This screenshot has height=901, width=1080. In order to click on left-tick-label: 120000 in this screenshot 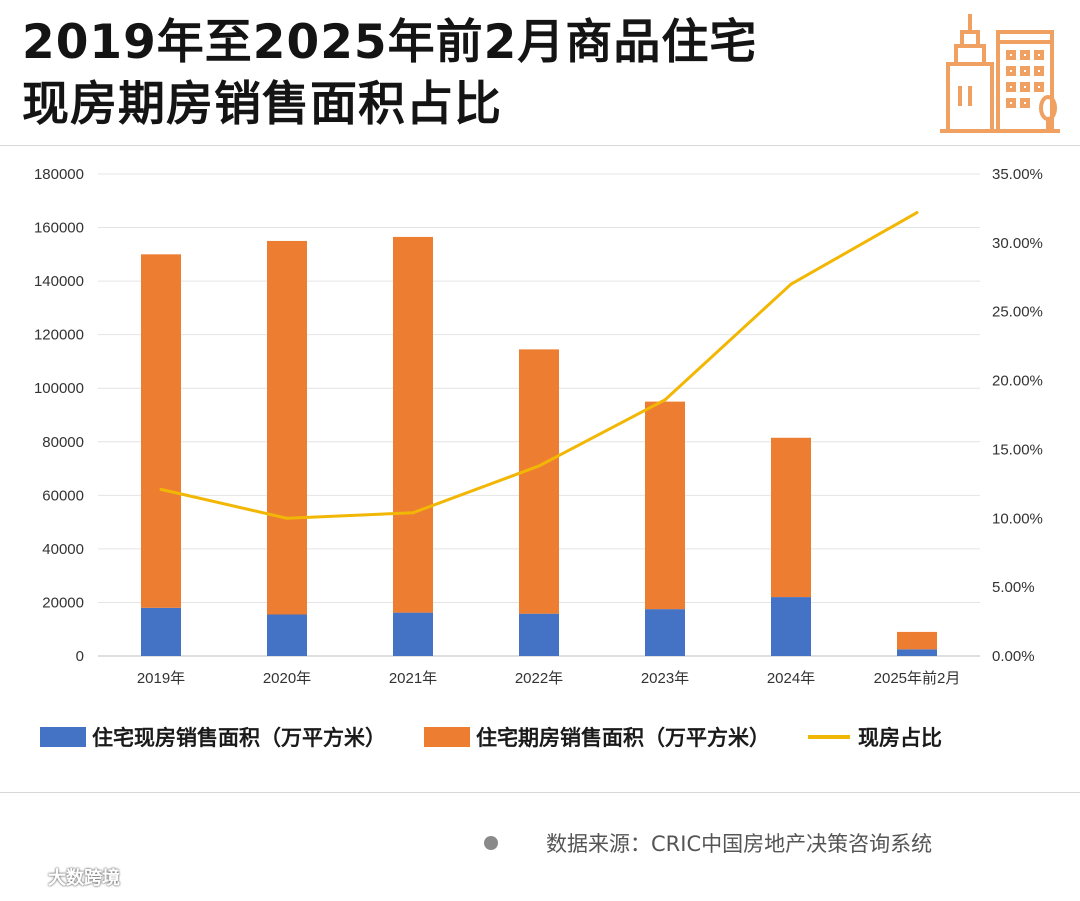, I will do `click(59, 335)`.